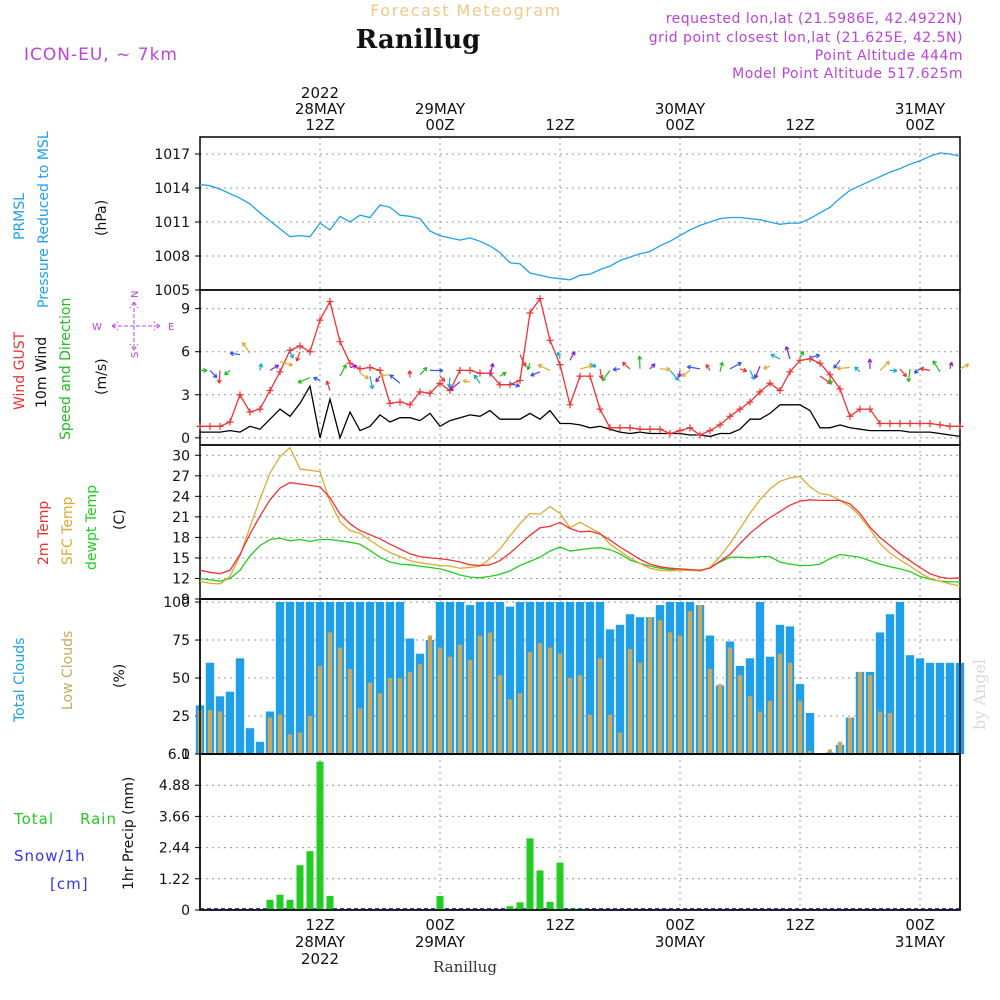 The width and height of the screenshot is (1000, 1000). I want to click on compass-n: N, so click(135, 294).